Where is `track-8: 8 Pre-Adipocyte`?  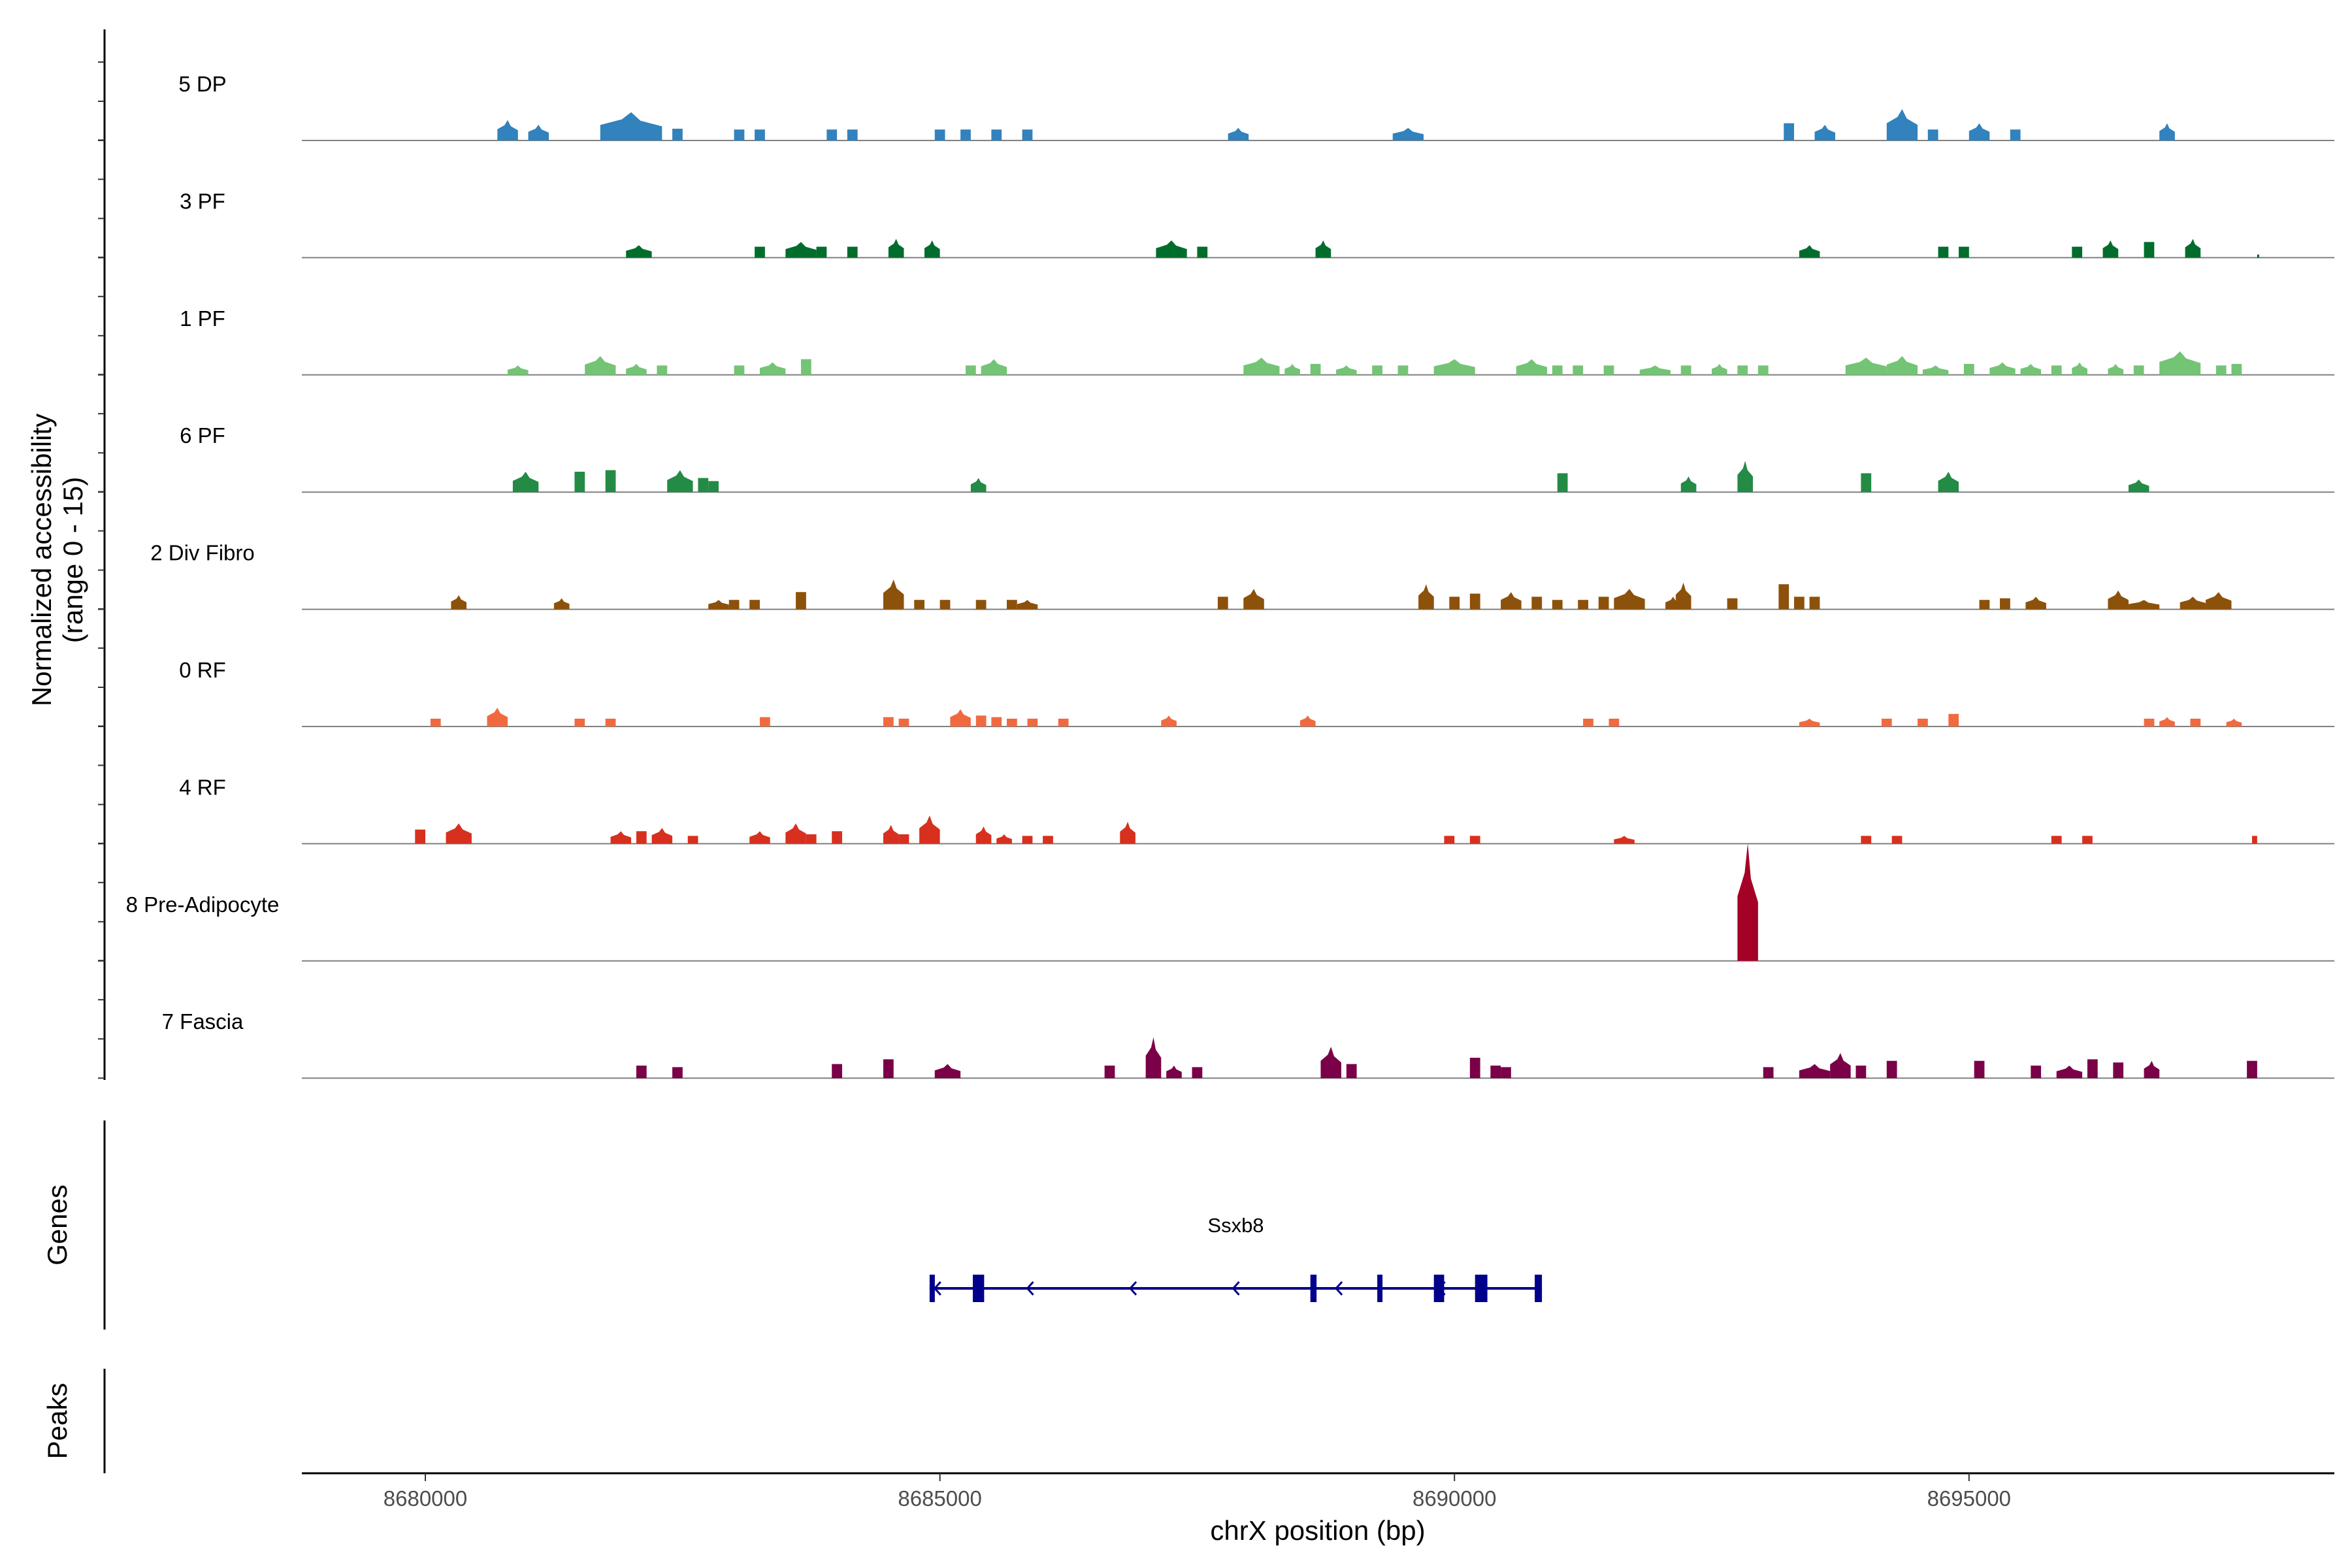
track-8: 8 Pre-Adipocyte is located at coordinates (1230, 902).